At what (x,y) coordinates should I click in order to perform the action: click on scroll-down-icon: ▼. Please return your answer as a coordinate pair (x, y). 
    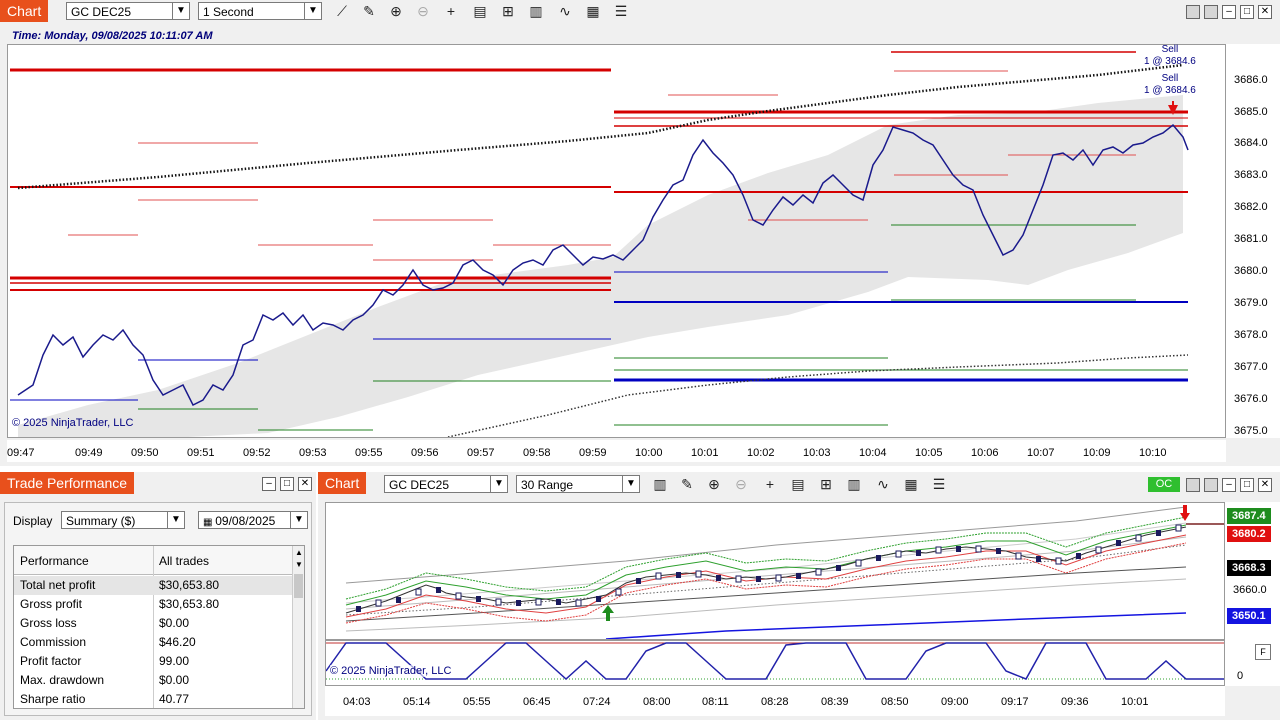
    Looking at the image, I should click on (299, 564).